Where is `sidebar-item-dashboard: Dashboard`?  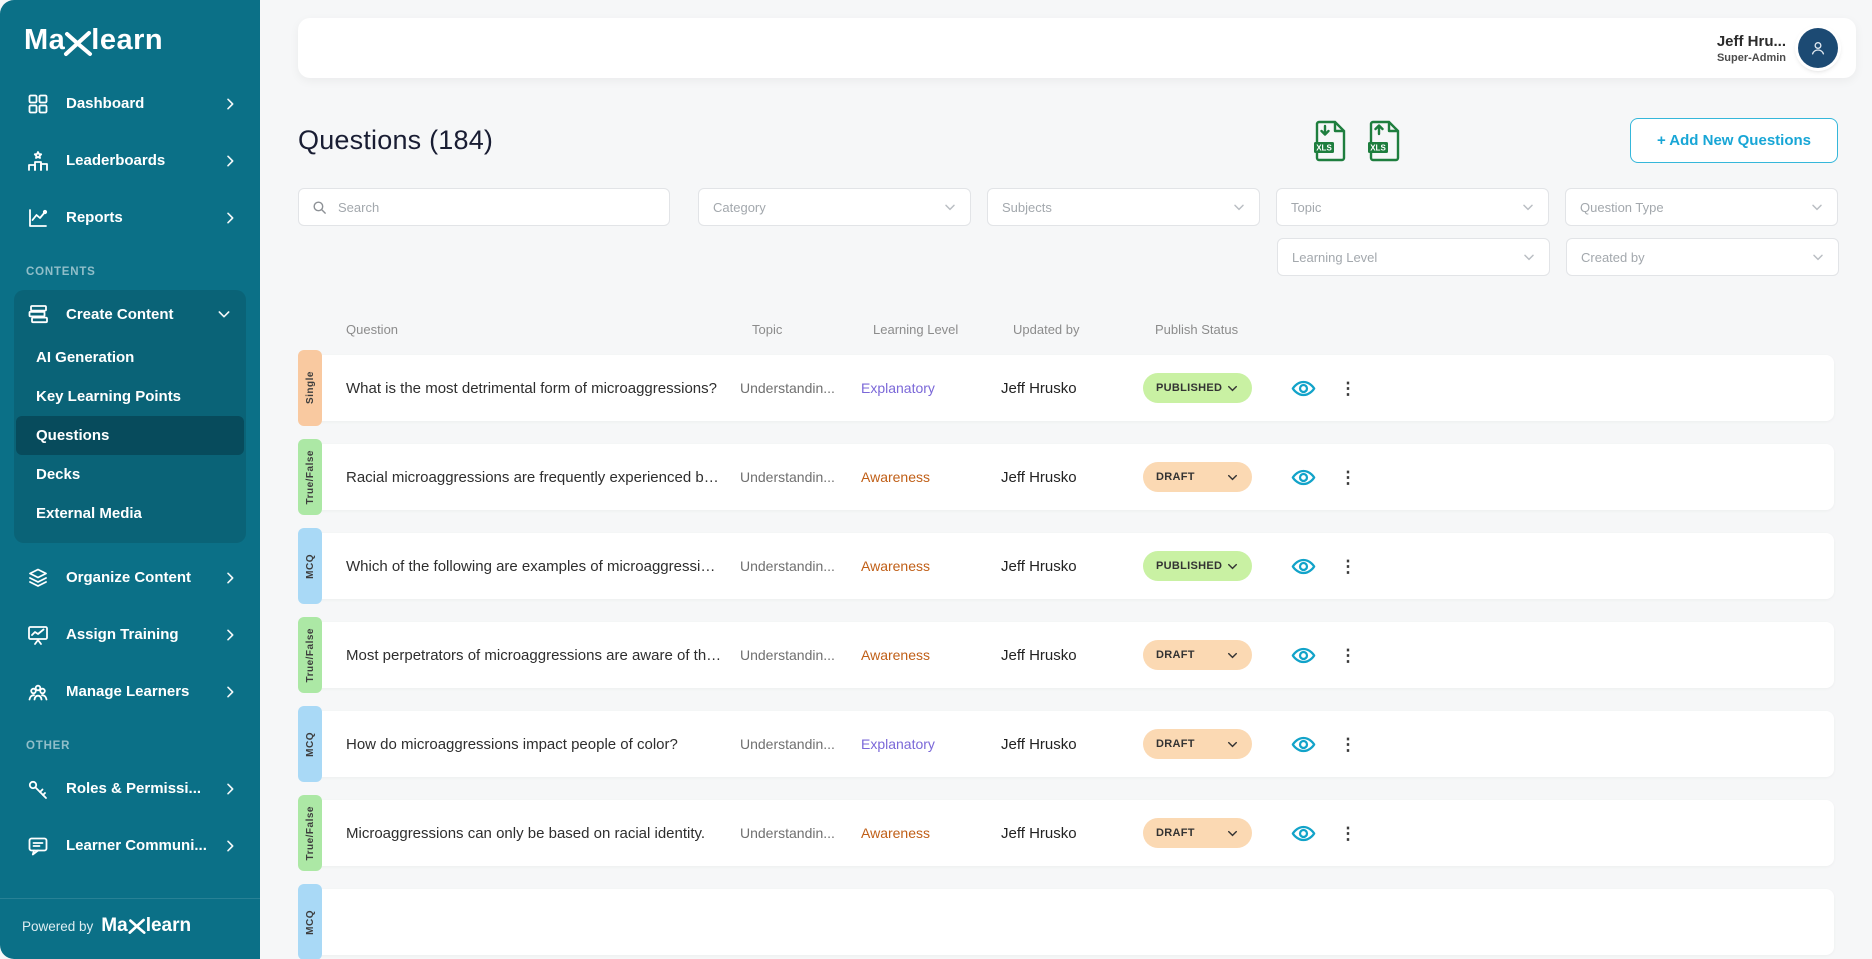 sidebar-item-dashboard: Dashboard is located at coordinates (130, 103).